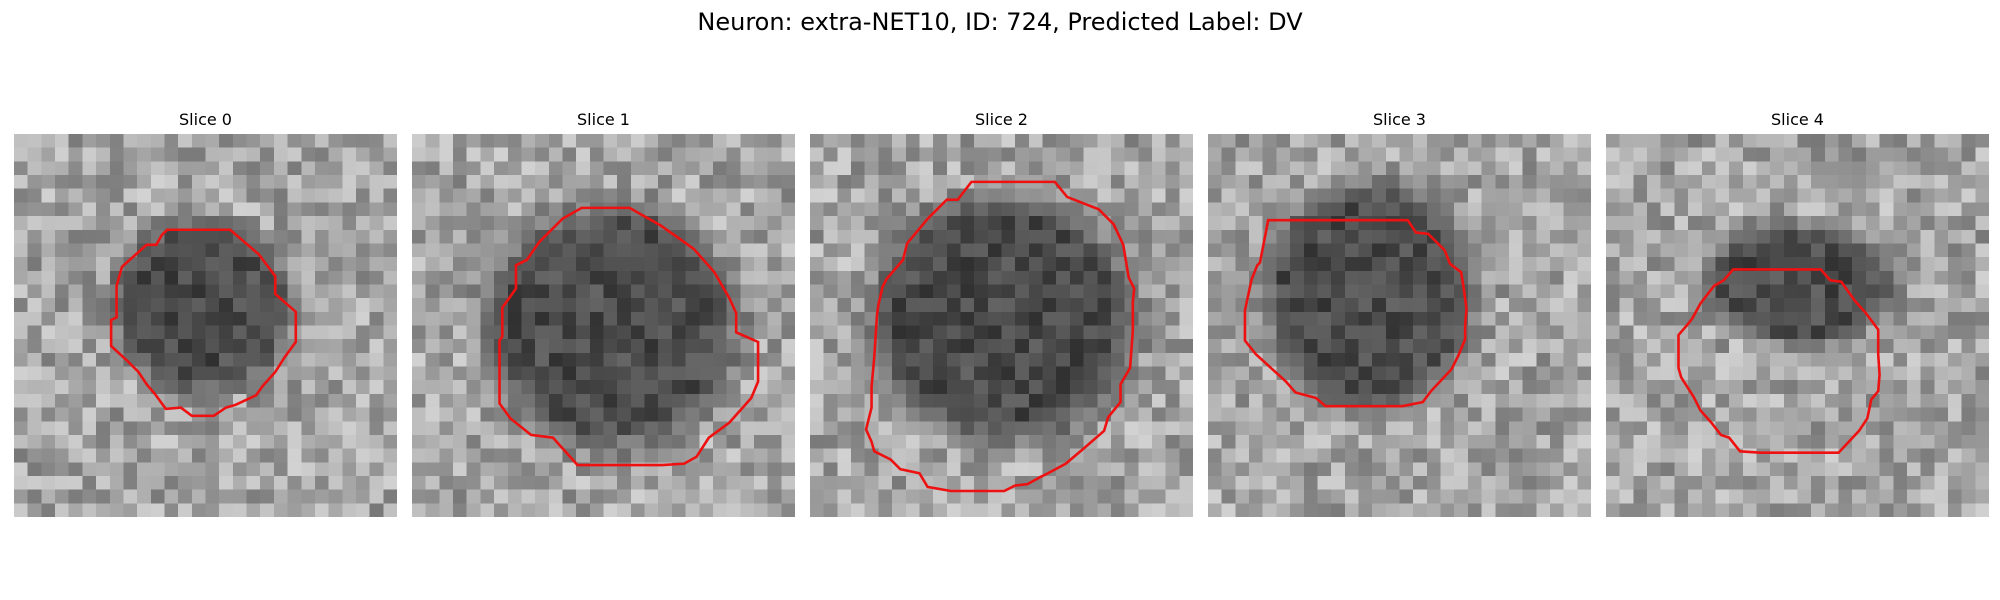 The width and height of the screenshot is (2000, 600). I want to click on slice-panel-3: Slice 3, so click(1399, 315).